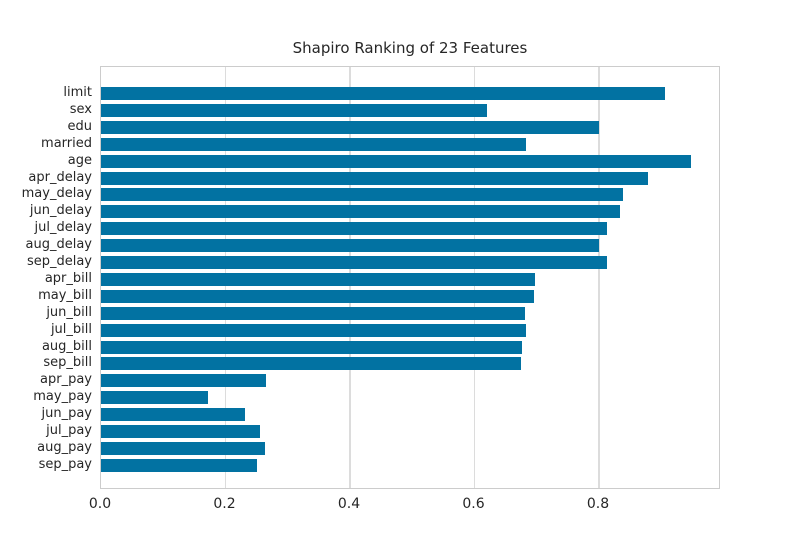 The height and width of the screenshot is (550, 800). I want to click on y-tick-label-apr_bill: apr_bill, so click(68, 278).